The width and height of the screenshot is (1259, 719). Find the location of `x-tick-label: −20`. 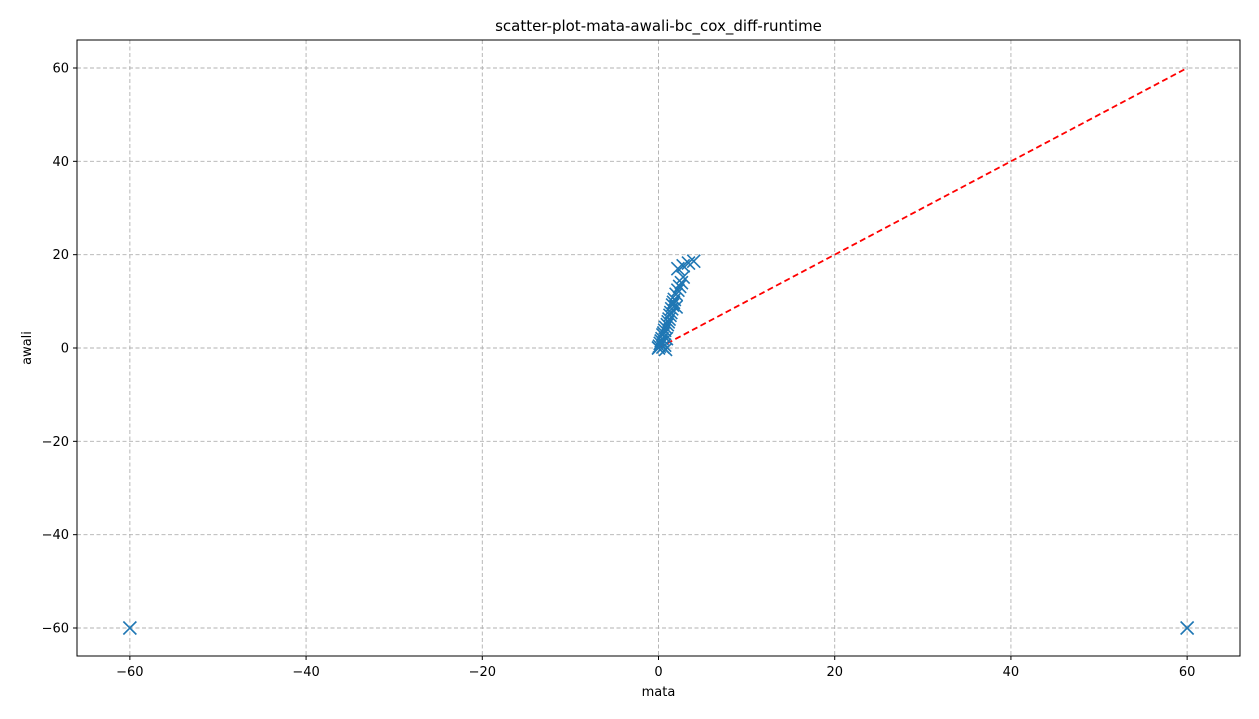

x-tick-label: −20 is located at coordinates (482, 672).